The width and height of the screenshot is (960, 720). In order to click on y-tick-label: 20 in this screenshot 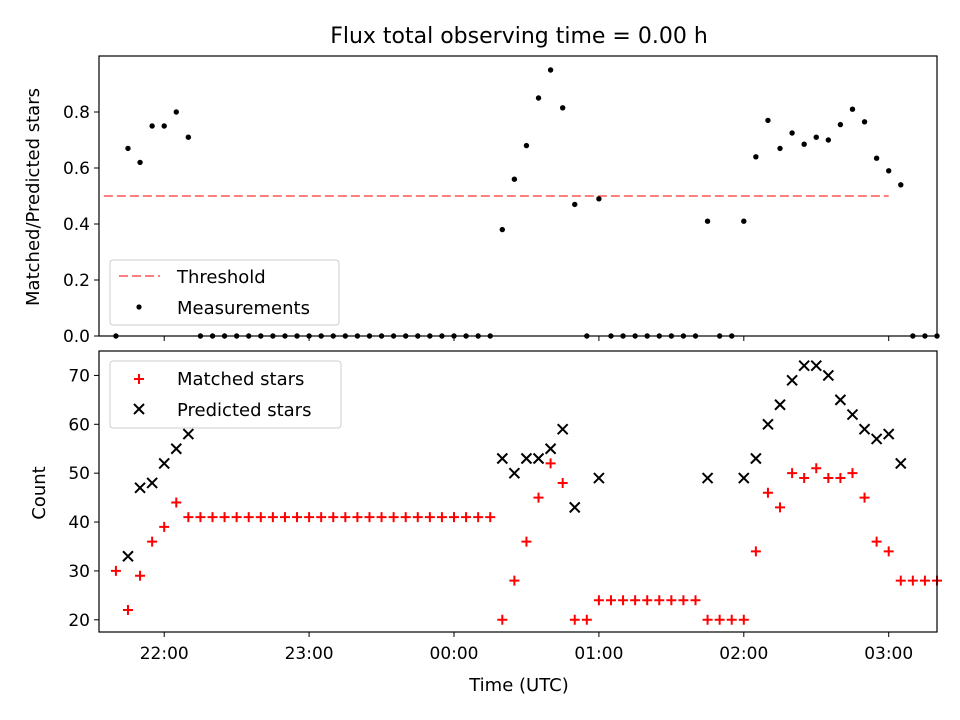, I will do `click(79, 621)`.